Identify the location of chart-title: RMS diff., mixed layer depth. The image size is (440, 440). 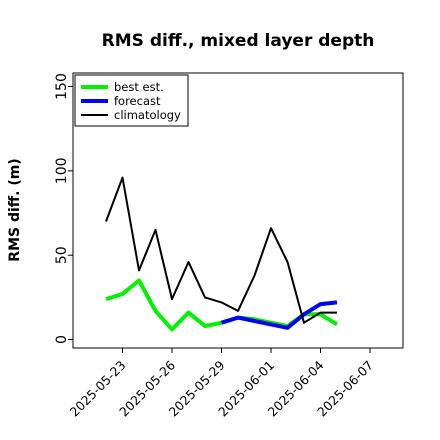
(238, 41).